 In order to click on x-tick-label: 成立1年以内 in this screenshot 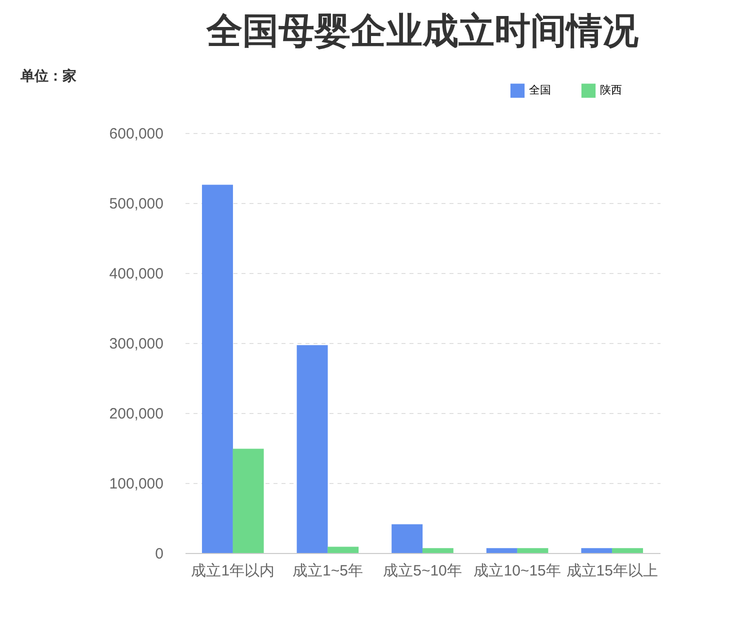, I will do `click(233, 571)`.